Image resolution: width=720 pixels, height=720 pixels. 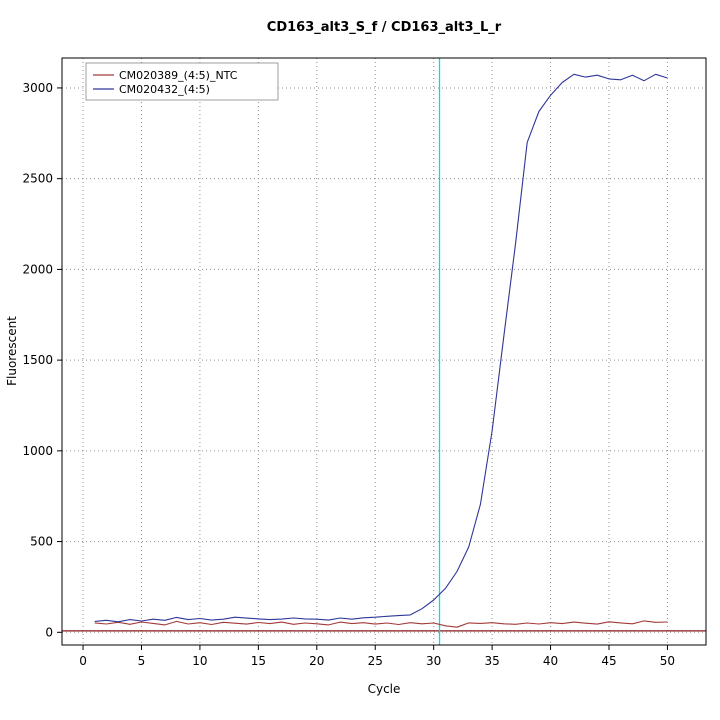 What do you see at coordinates (164, 89) in the screenshot?
I see `legend-label: CM020432_(4:5)` at bounding box center [164, 89].